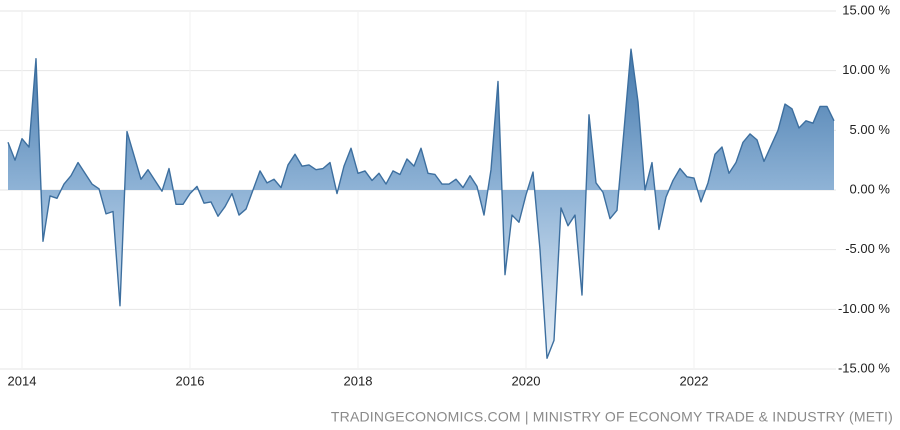 Image resolution: width=900 pixels, height=430 pixels. Describe the element at coordinates (526, 380) in the screenshot. I see `x-tick-label: 2020` at that location.